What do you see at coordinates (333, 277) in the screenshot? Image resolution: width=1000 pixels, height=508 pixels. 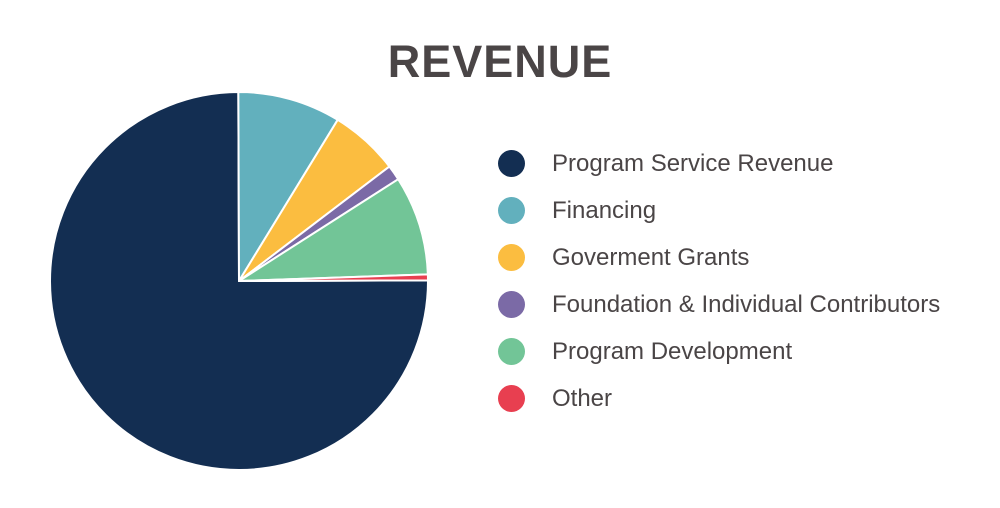 I see `pie-slice-other` at bounding box center [333, 277].